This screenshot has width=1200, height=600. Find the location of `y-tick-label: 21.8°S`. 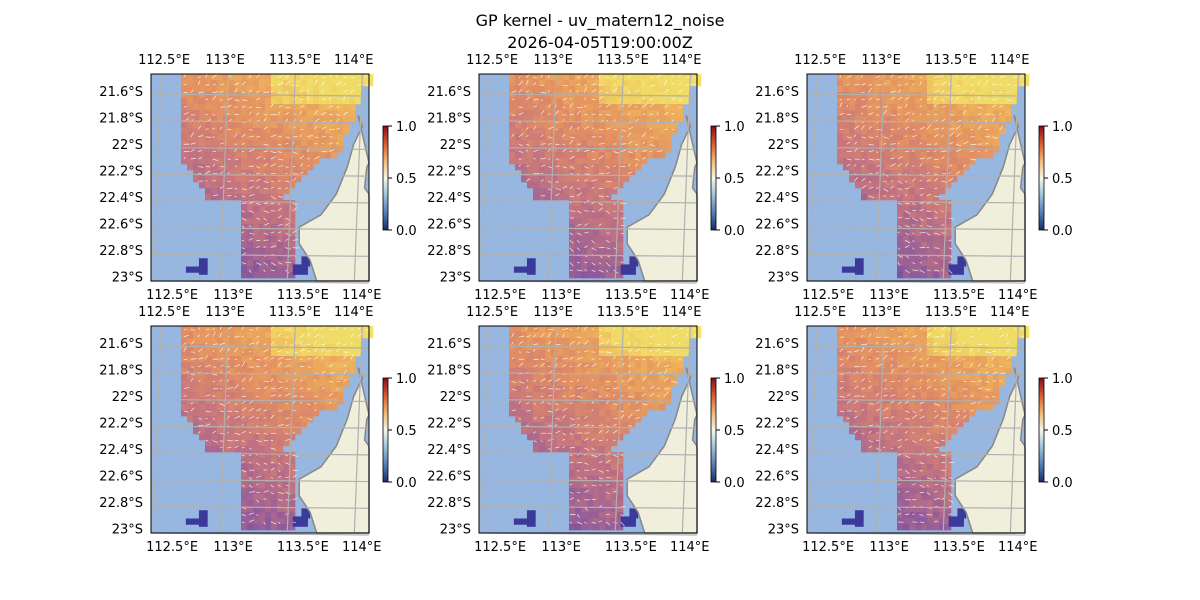

y-tick-label: 21.8°S is located at coordinates (449, 119).